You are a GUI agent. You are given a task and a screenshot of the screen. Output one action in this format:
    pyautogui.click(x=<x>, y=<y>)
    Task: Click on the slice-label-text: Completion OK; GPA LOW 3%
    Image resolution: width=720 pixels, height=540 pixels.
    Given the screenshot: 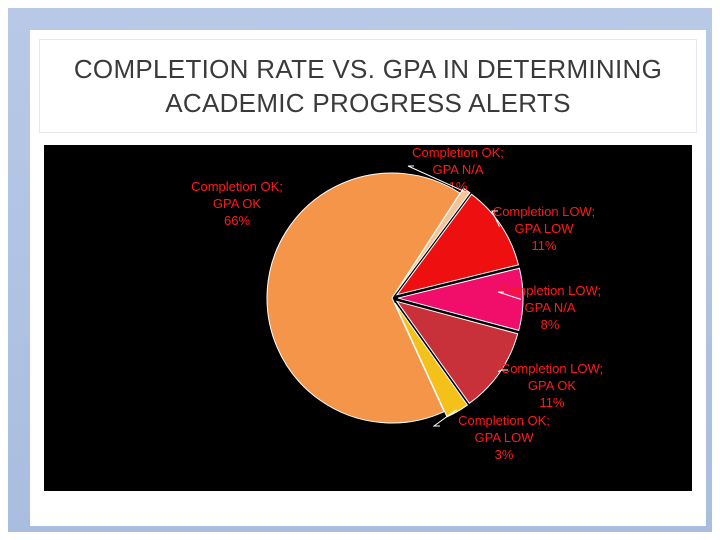 What is the action you would take?
    pyautogui.click(x=504, y=437)
    